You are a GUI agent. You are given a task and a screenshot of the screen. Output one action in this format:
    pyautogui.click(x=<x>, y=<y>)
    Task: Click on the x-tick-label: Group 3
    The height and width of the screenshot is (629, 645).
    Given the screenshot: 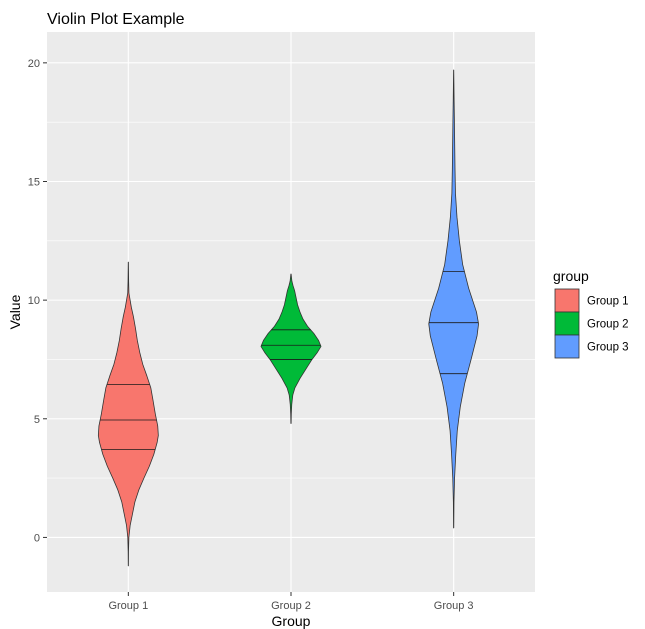 What is the action you would take?
    pyautogui.click(x=454, y=606)
    